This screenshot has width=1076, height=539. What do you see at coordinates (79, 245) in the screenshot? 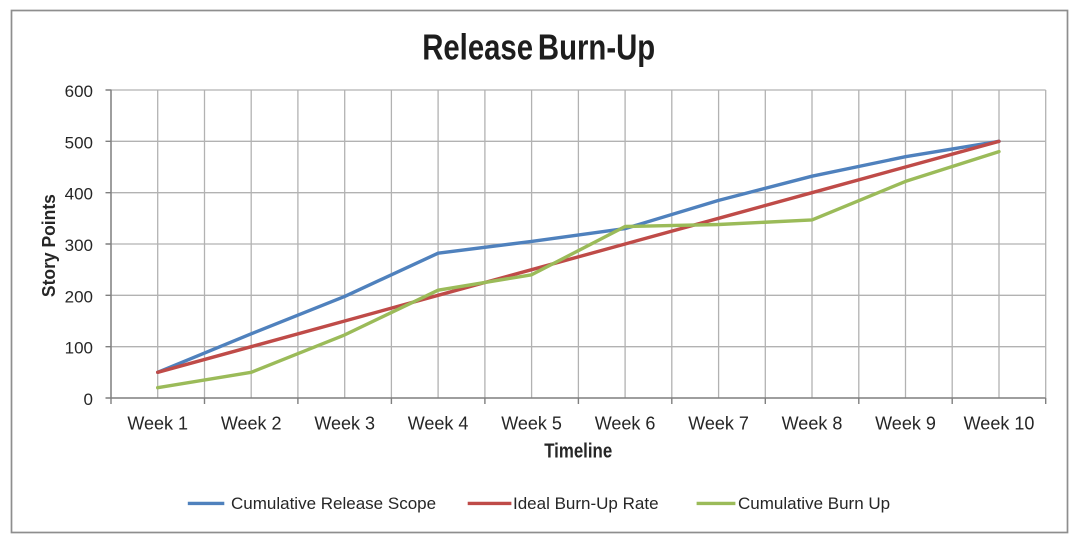
I see `svg-text: 300` at bounding box center [79, 245].